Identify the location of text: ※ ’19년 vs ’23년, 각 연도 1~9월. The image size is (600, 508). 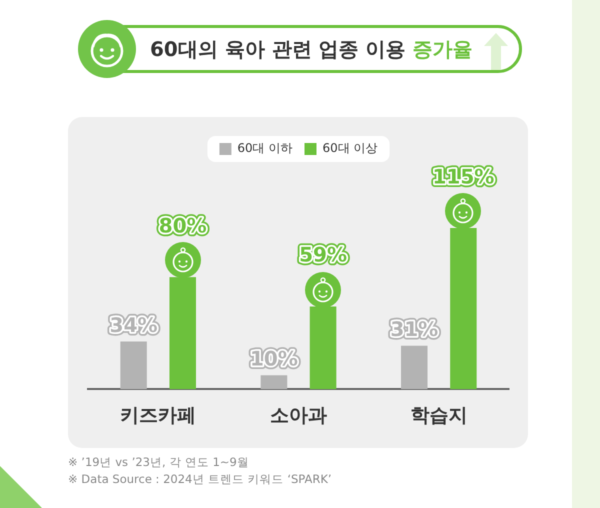
(159, 462).